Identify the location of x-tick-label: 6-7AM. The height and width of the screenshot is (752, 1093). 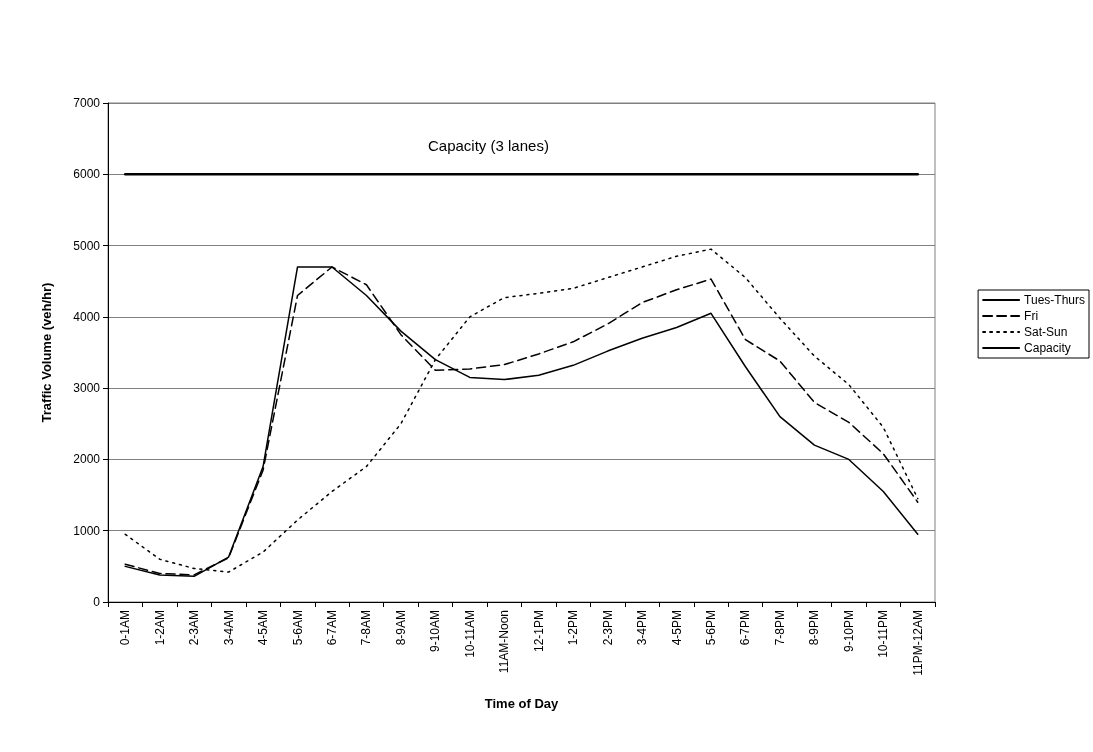
(331, 628).